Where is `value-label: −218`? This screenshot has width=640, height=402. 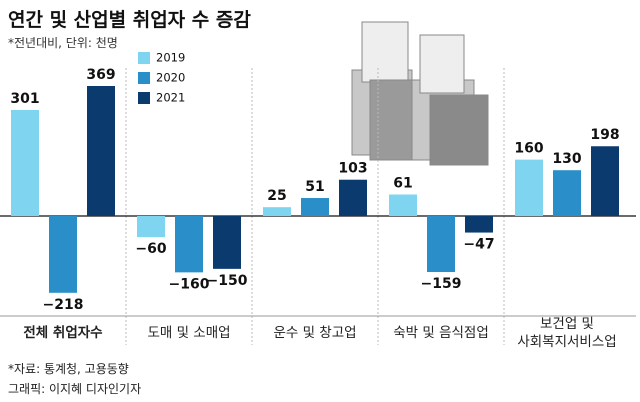 value-label: −218 is located at coordinates (63, 305).